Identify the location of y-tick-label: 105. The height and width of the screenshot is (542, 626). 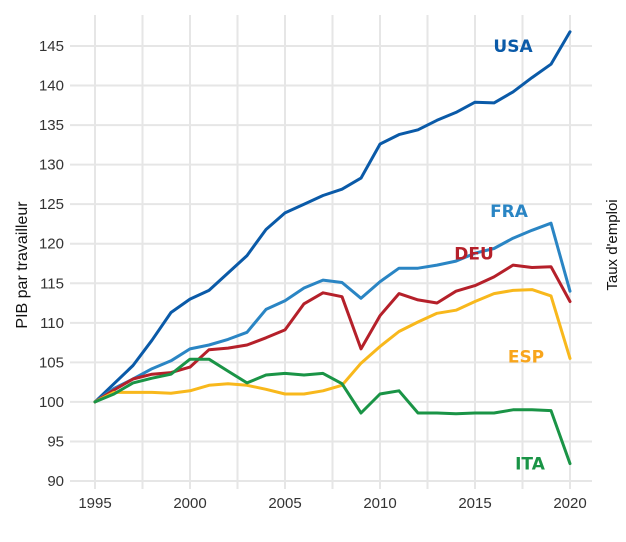
(51, 362).